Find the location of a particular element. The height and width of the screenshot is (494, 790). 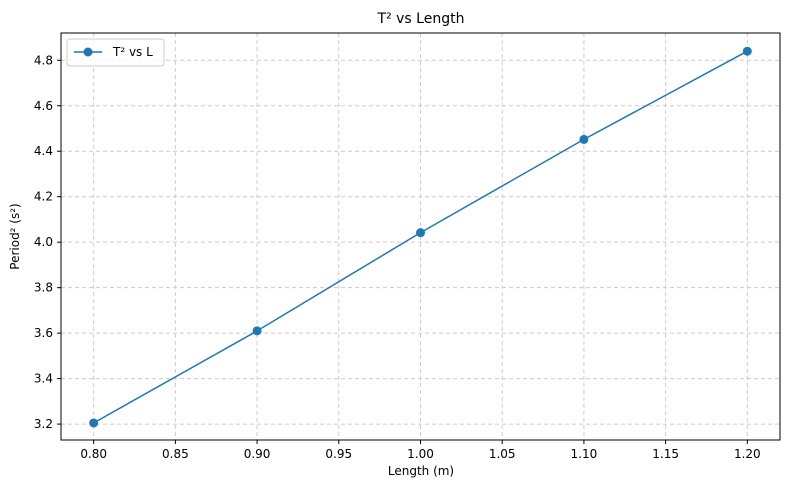

legend-marker-swatch is located at coordinates (88, 52).